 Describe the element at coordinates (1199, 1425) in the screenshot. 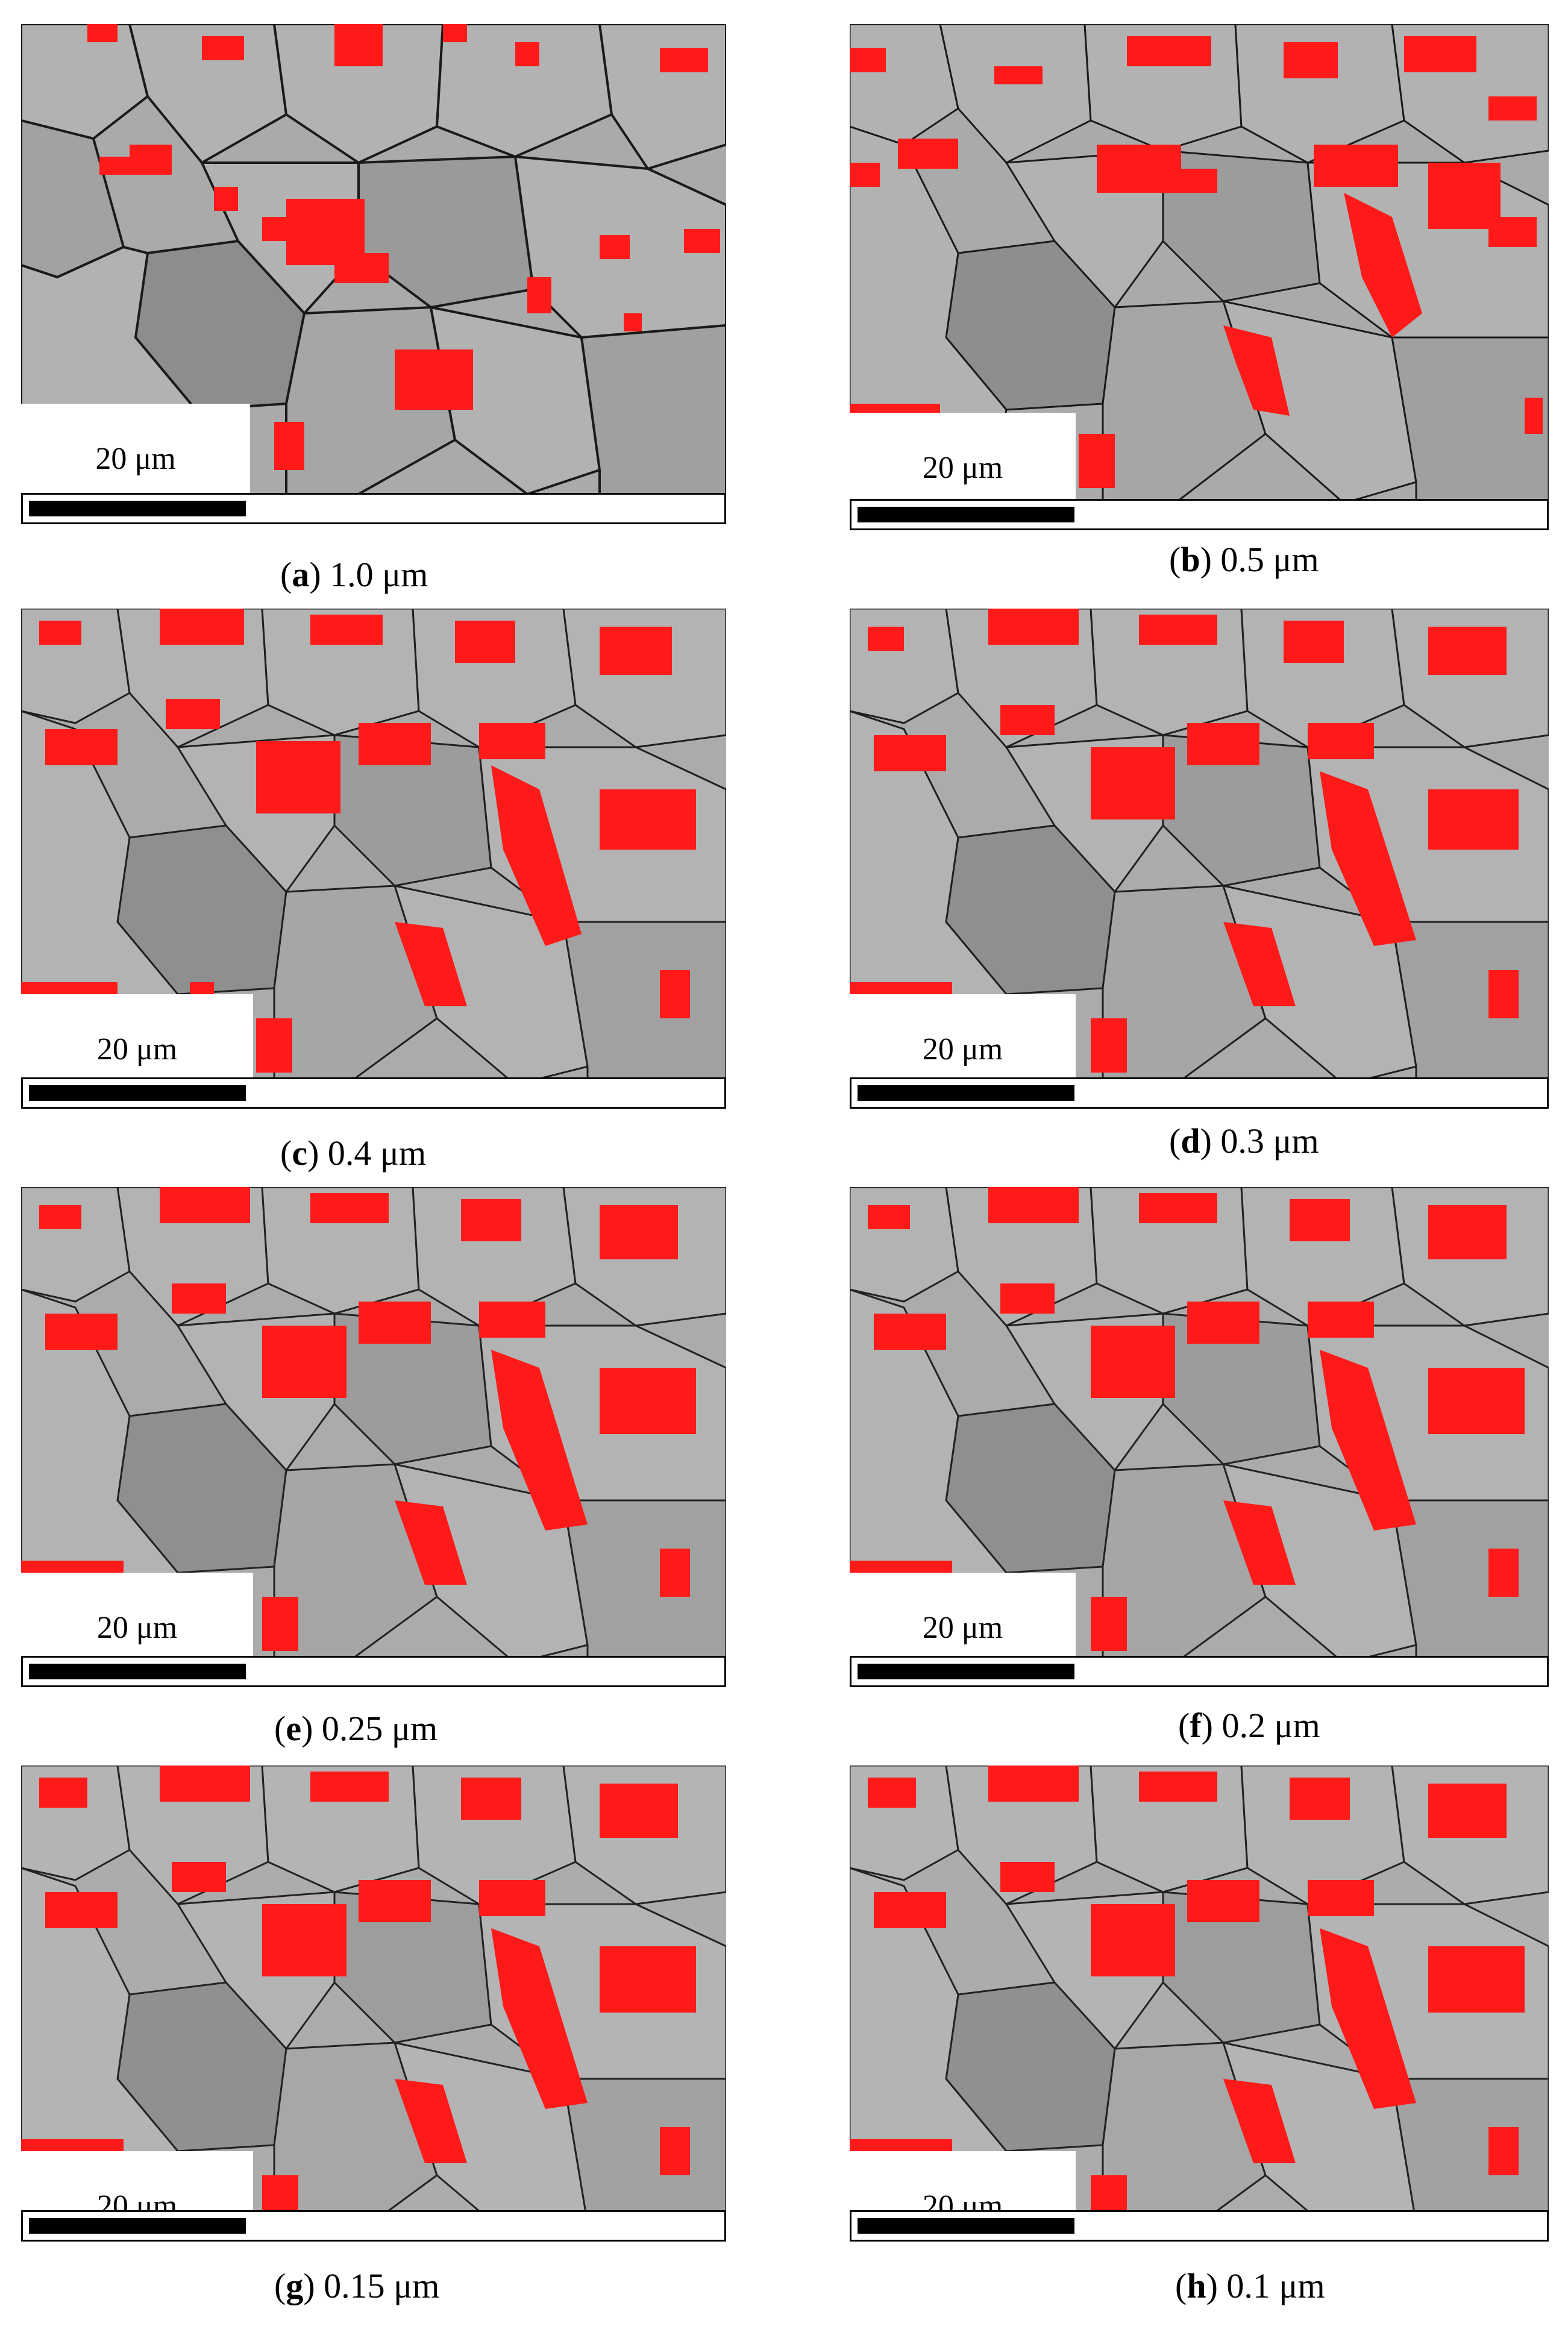

I see `ebsd-map-f: 20 μm` at that location.